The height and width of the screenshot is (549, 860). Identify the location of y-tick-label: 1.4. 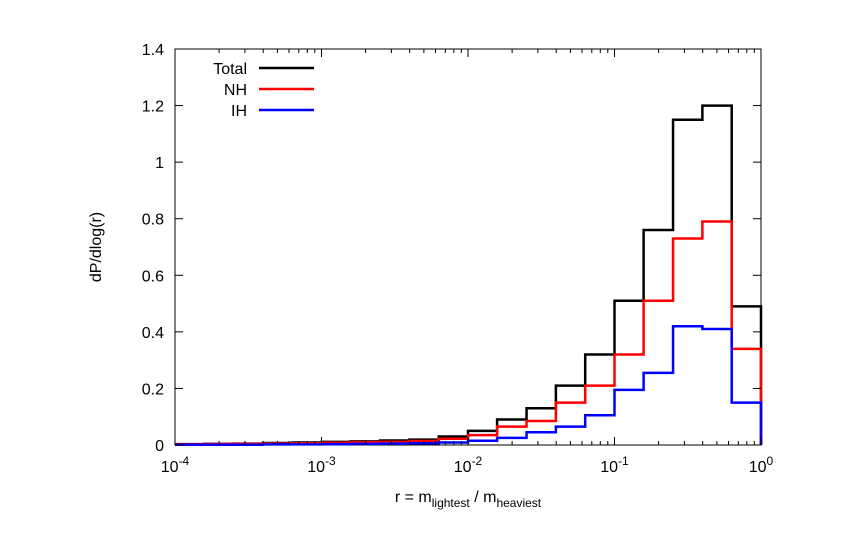
(153, 50).